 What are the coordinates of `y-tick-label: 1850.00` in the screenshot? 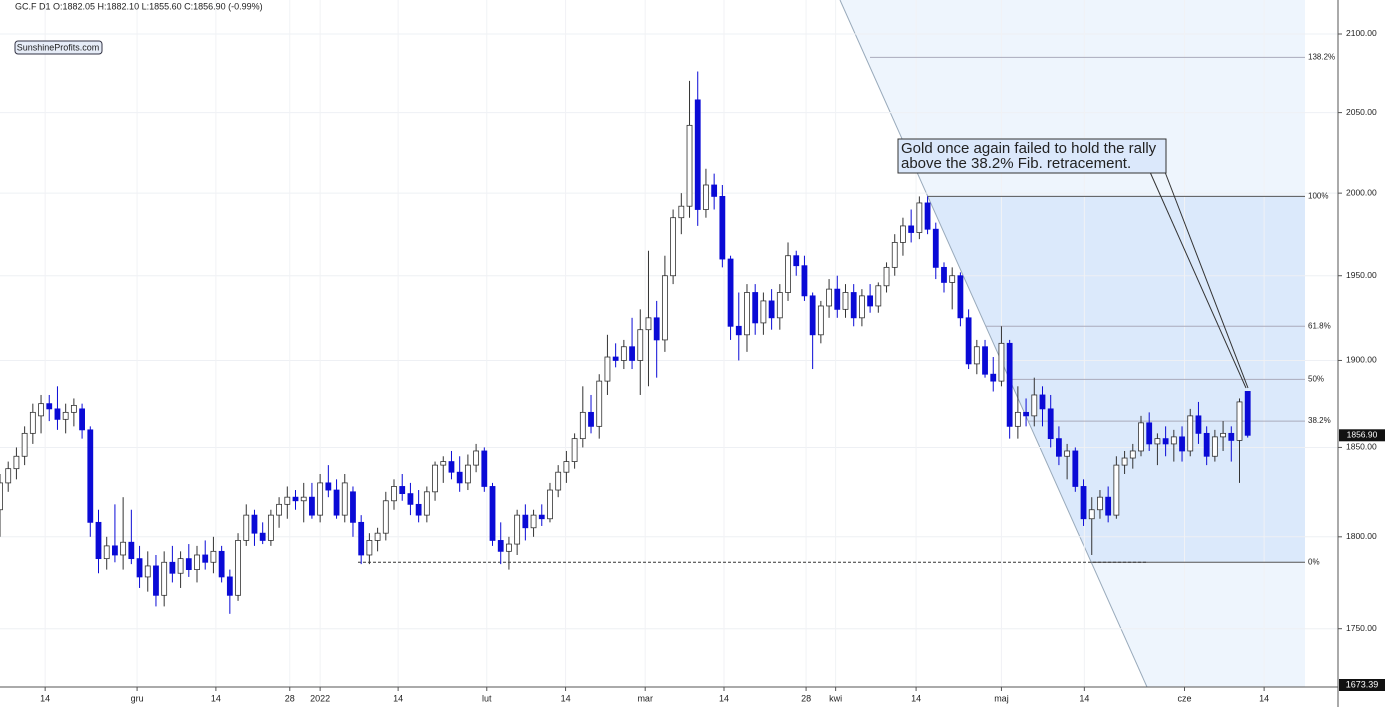 It's located at (1361, 447).